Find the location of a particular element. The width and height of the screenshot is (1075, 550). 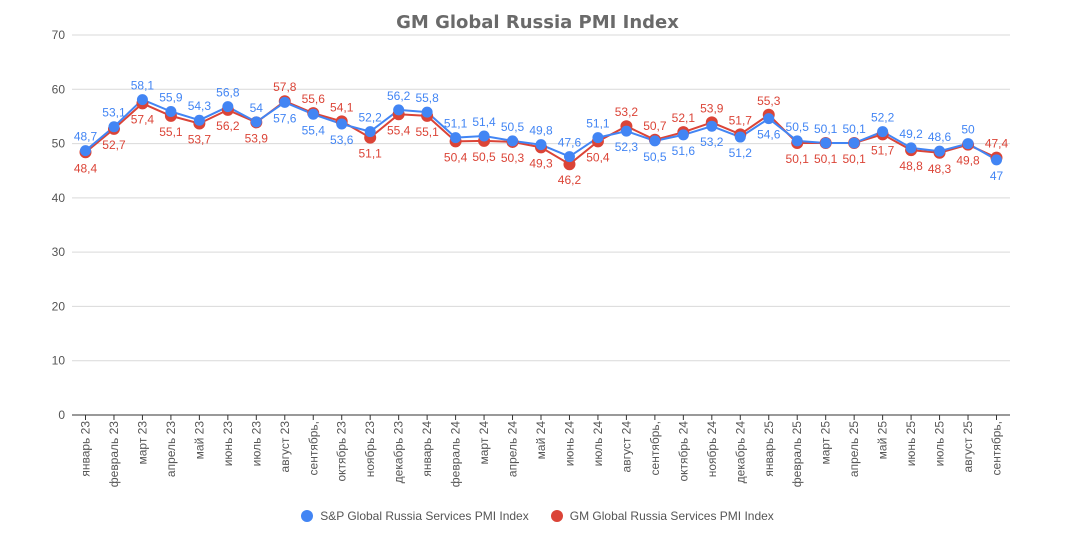

data-label-gm: 48,8 is located at coordinates (911, 166).